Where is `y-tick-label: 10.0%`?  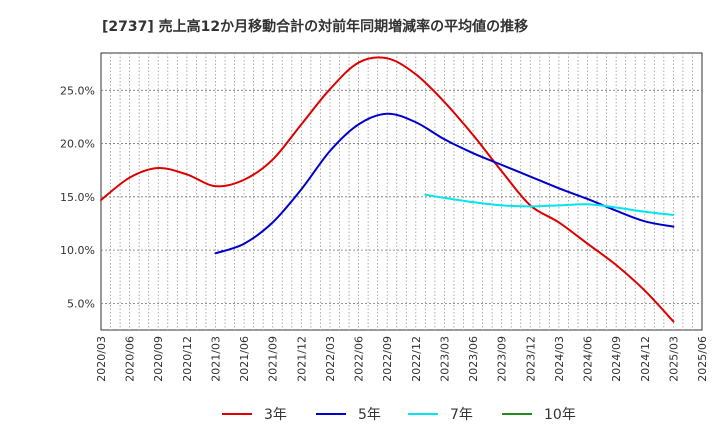 y-tick-label: 10.0% is located at coordinates (77, 250).